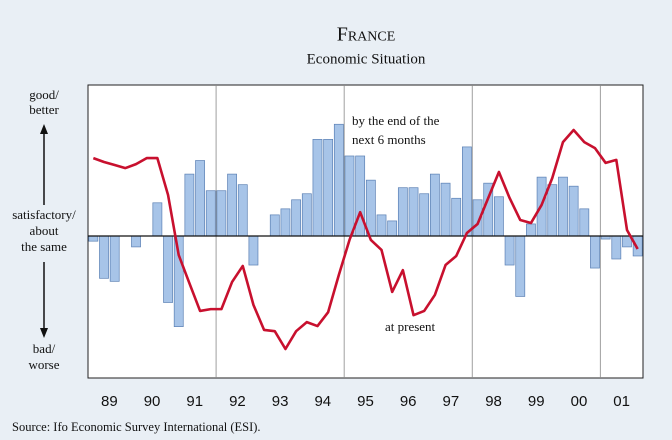 The width and height of the screenshot is (672, 440). I want to click on x-tick-label: 01, so click(621, 401).